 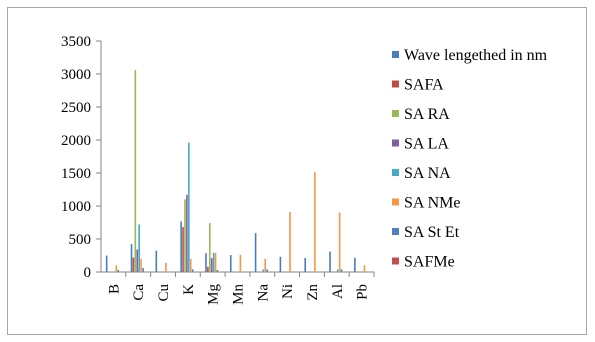 What do you see at coordinates (164, 293) in the screenshot?
I see `x-tick-label: Cu` at bounding box center [164, 293].